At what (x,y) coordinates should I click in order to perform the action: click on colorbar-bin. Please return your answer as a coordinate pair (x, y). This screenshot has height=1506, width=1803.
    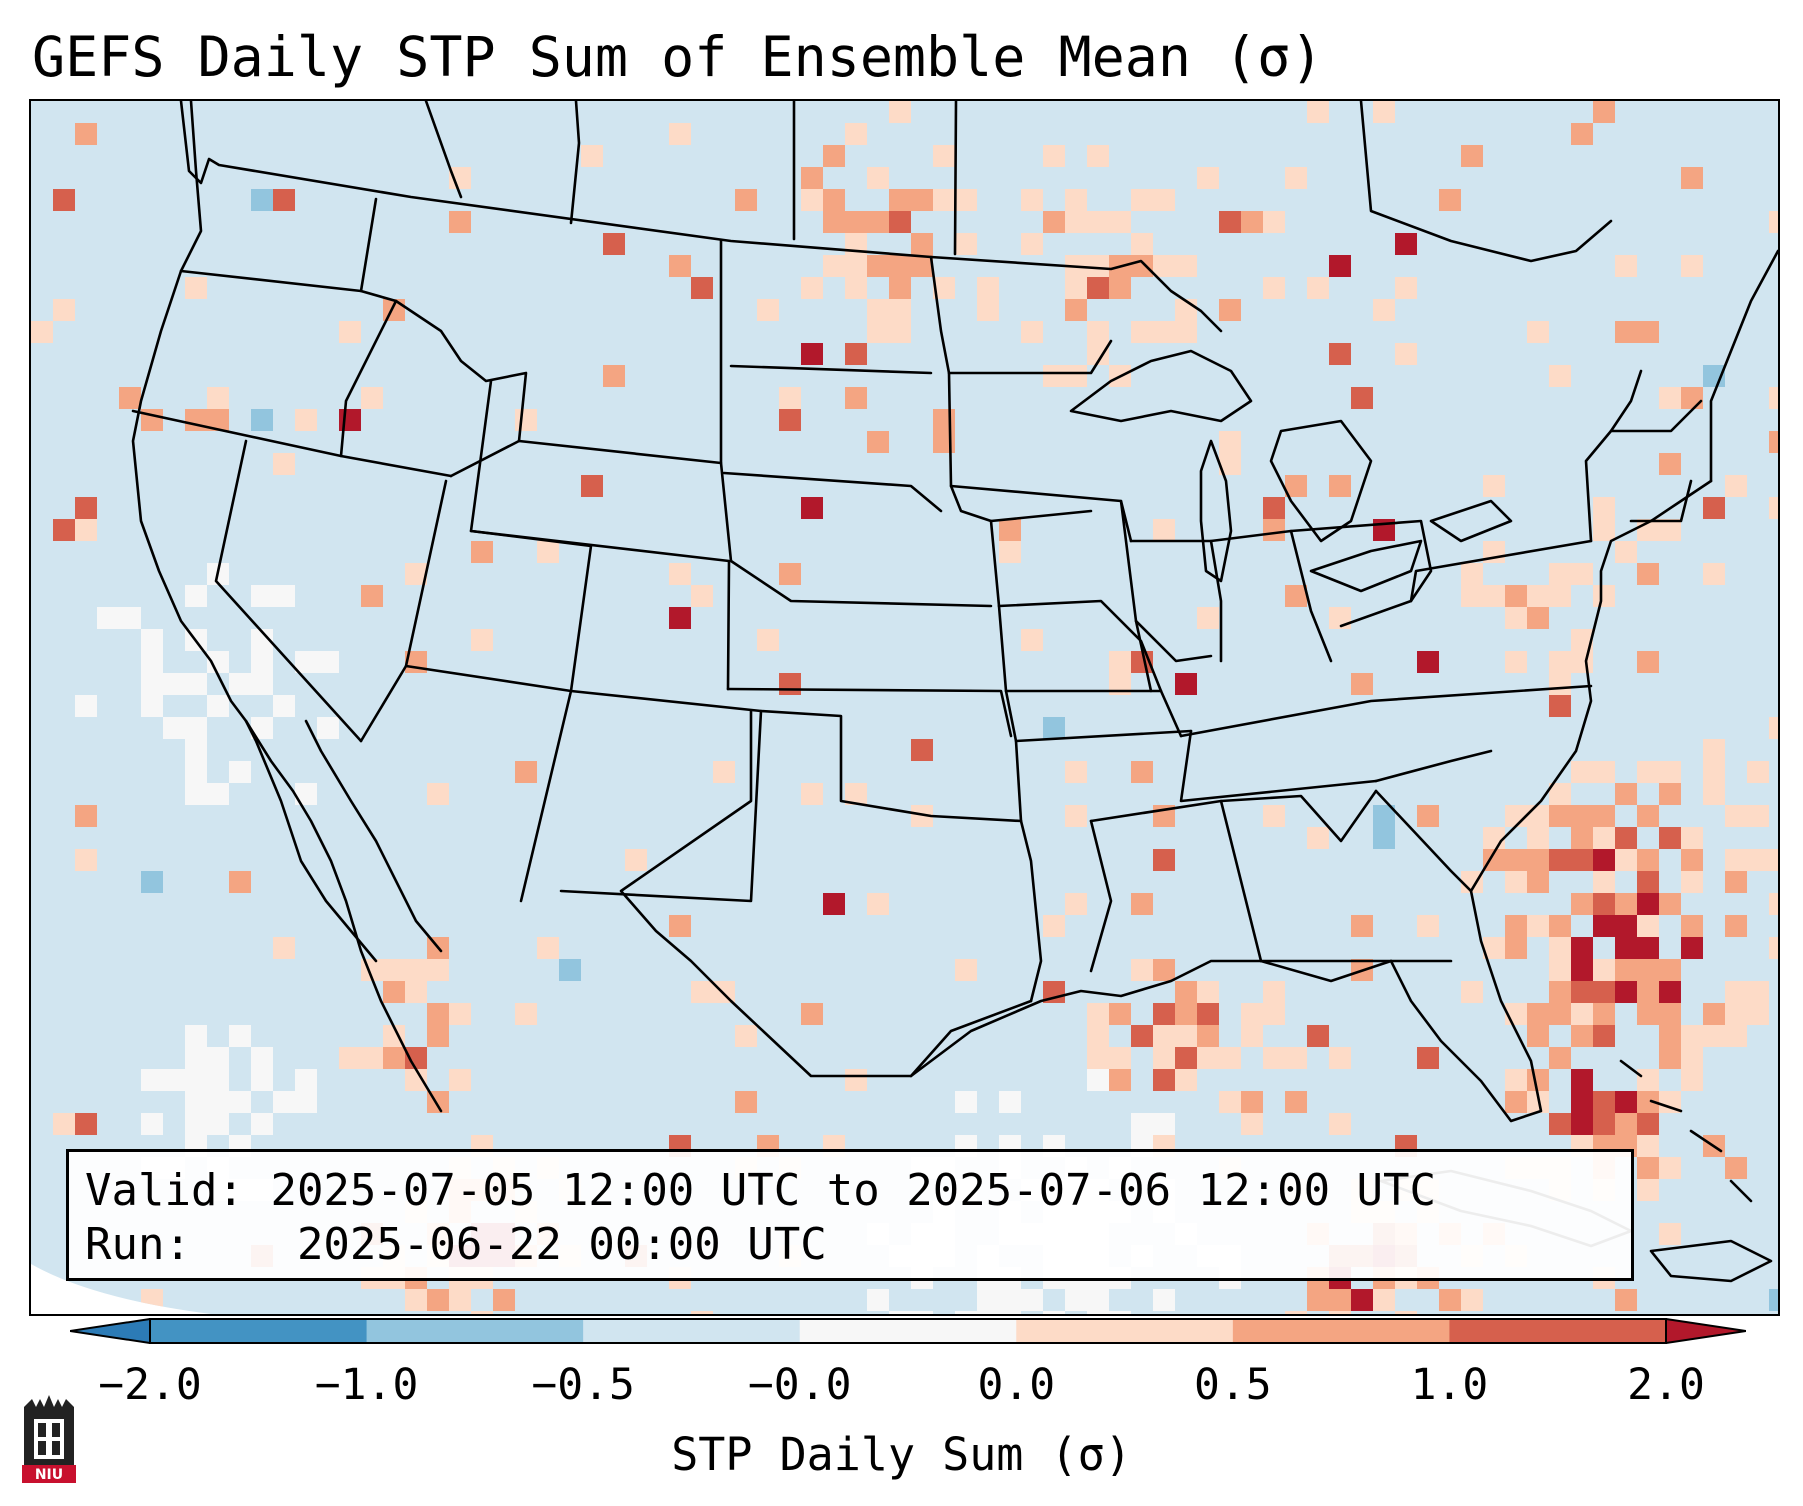
    Looking at the image, I should click on (908, 1331).